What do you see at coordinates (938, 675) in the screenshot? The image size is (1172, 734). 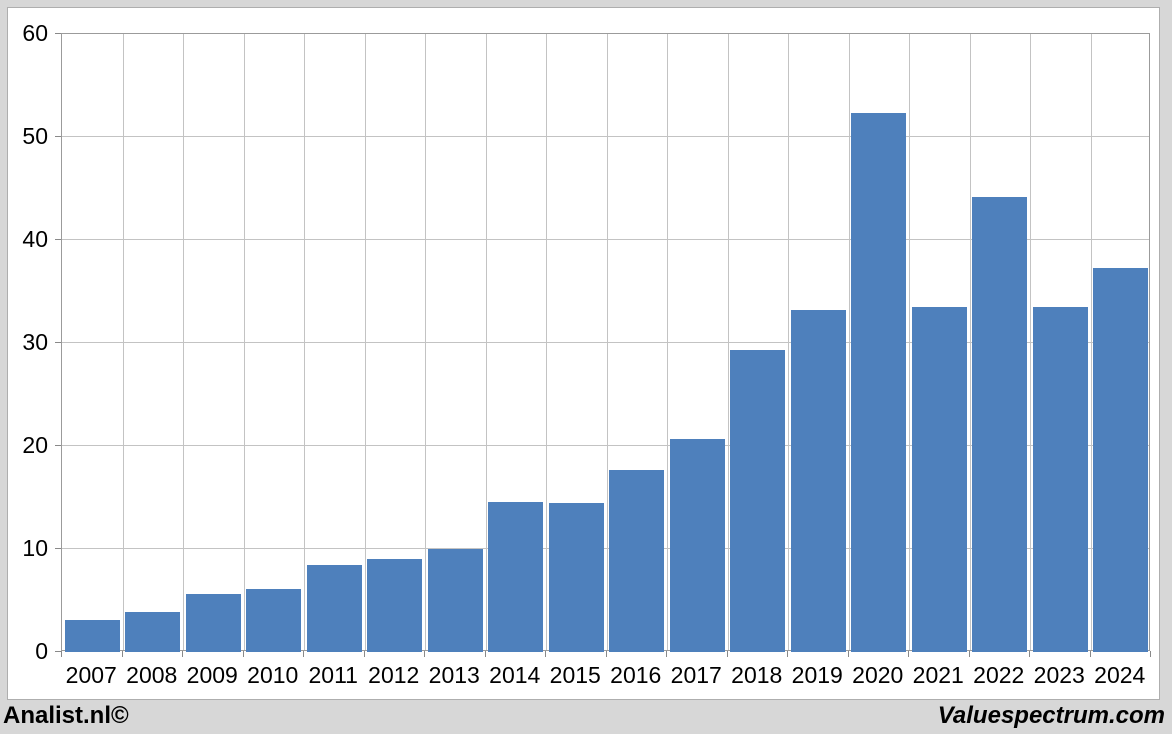 I see `x-axis-label-2021: 2021` at bounding box center [938, 675].